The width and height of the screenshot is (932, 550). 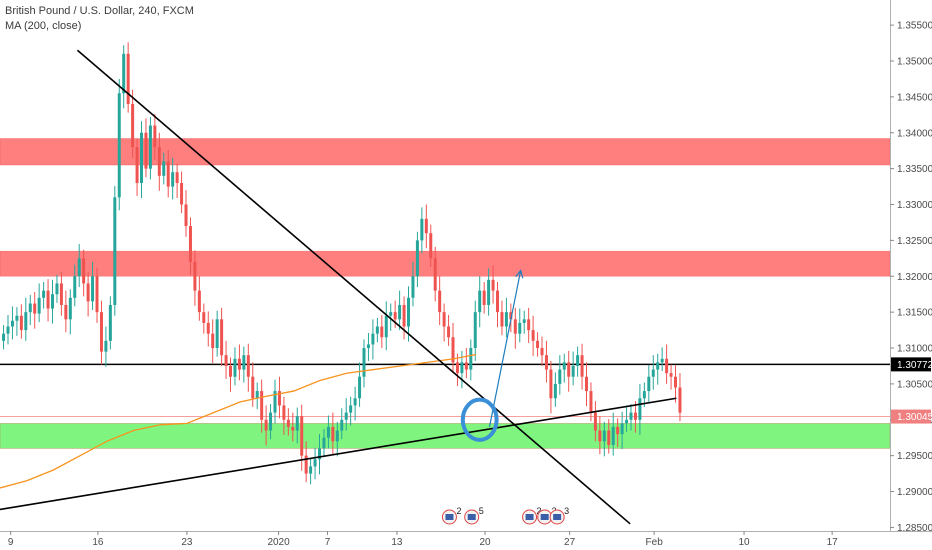 What do you see at coordinates (911, 275) in the screenshot?
I see `price-axis-bg` at bounding box center [911, 275].